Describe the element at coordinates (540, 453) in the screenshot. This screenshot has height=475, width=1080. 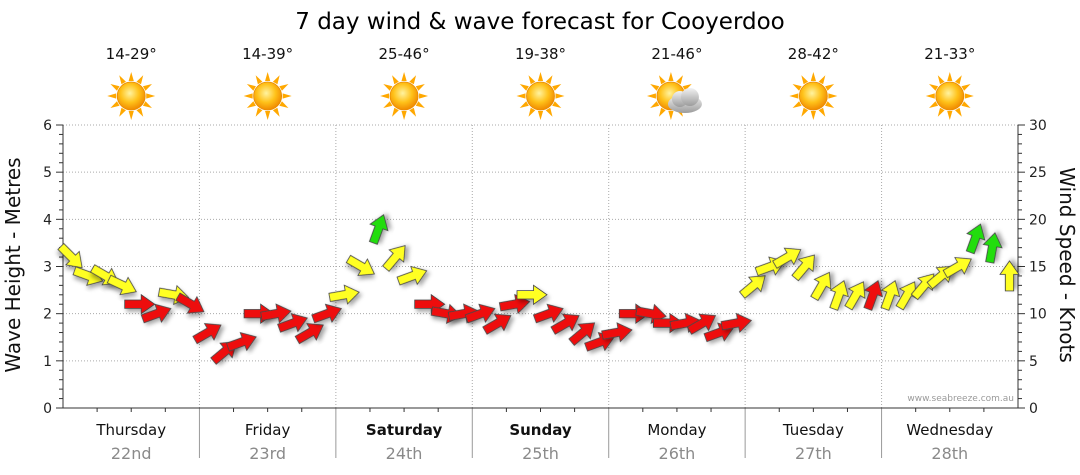
I see `day-date-label: 25th` at that location.